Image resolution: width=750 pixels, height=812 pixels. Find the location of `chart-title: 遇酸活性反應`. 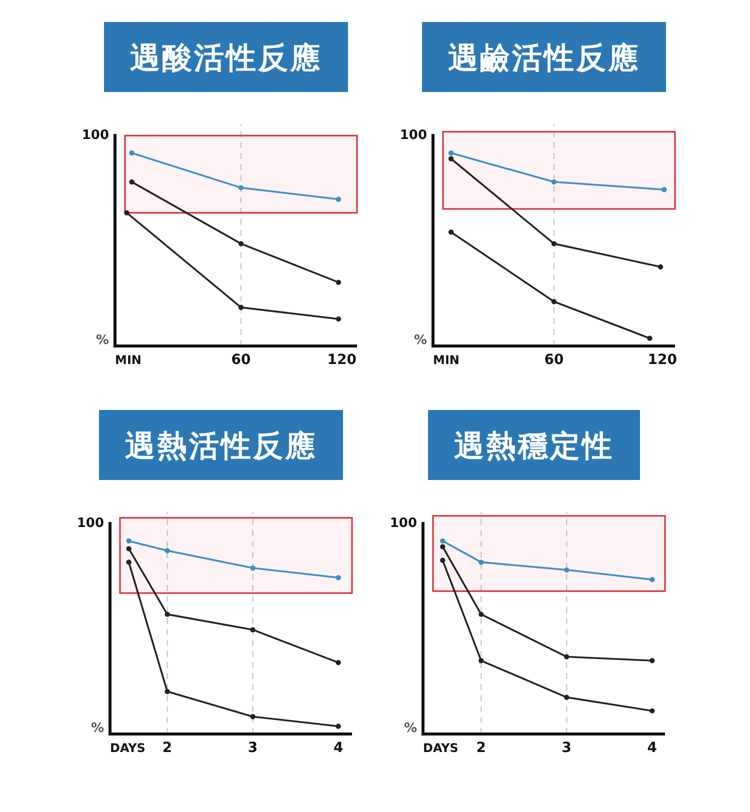

chart-title: 遇酸活性反應 is located at coordinates (226, 58).